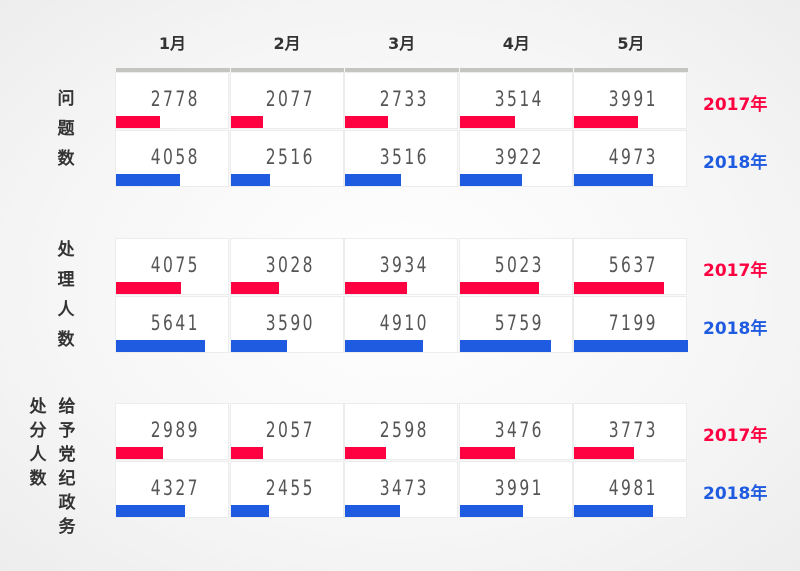 The image size is (800, 571). What do you see at coordinates (634, 487) in the screenshot?
I see `value-label: 4981` at bounding box center [634, 487].